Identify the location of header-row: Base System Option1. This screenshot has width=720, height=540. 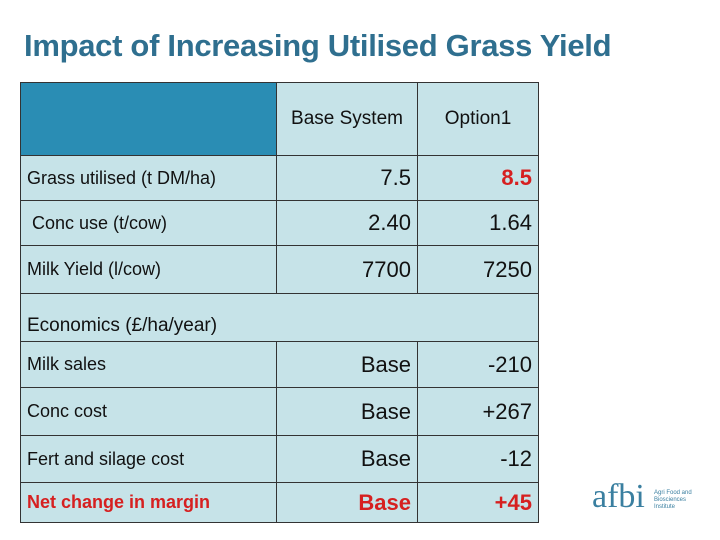
(279, 119).